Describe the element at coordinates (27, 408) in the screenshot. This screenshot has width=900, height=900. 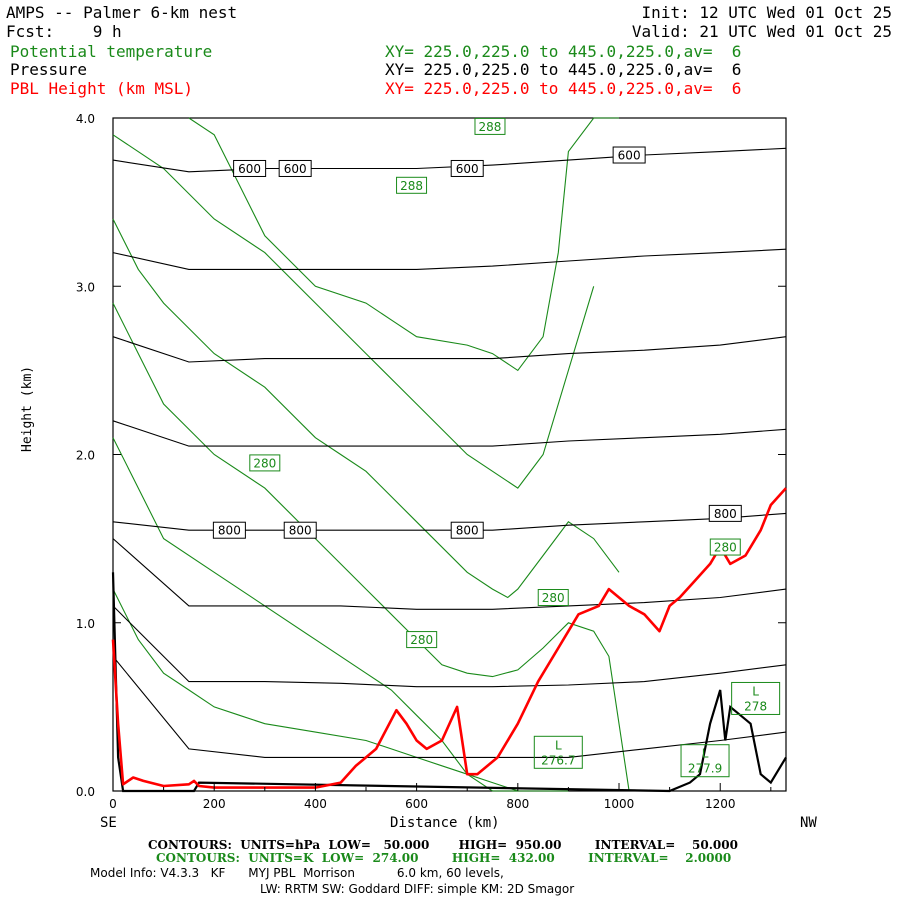
I see `y-axis-label: Height (km)` at that location.